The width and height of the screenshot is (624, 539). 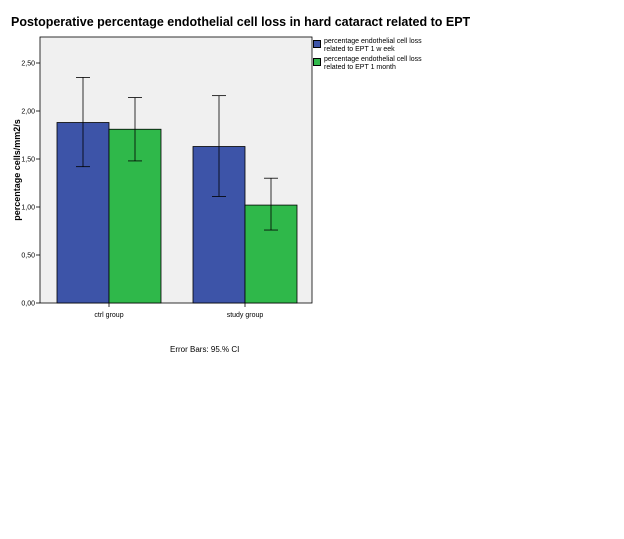 I want to click on y-tick-label: 0,00, so click(x=28, y=304).